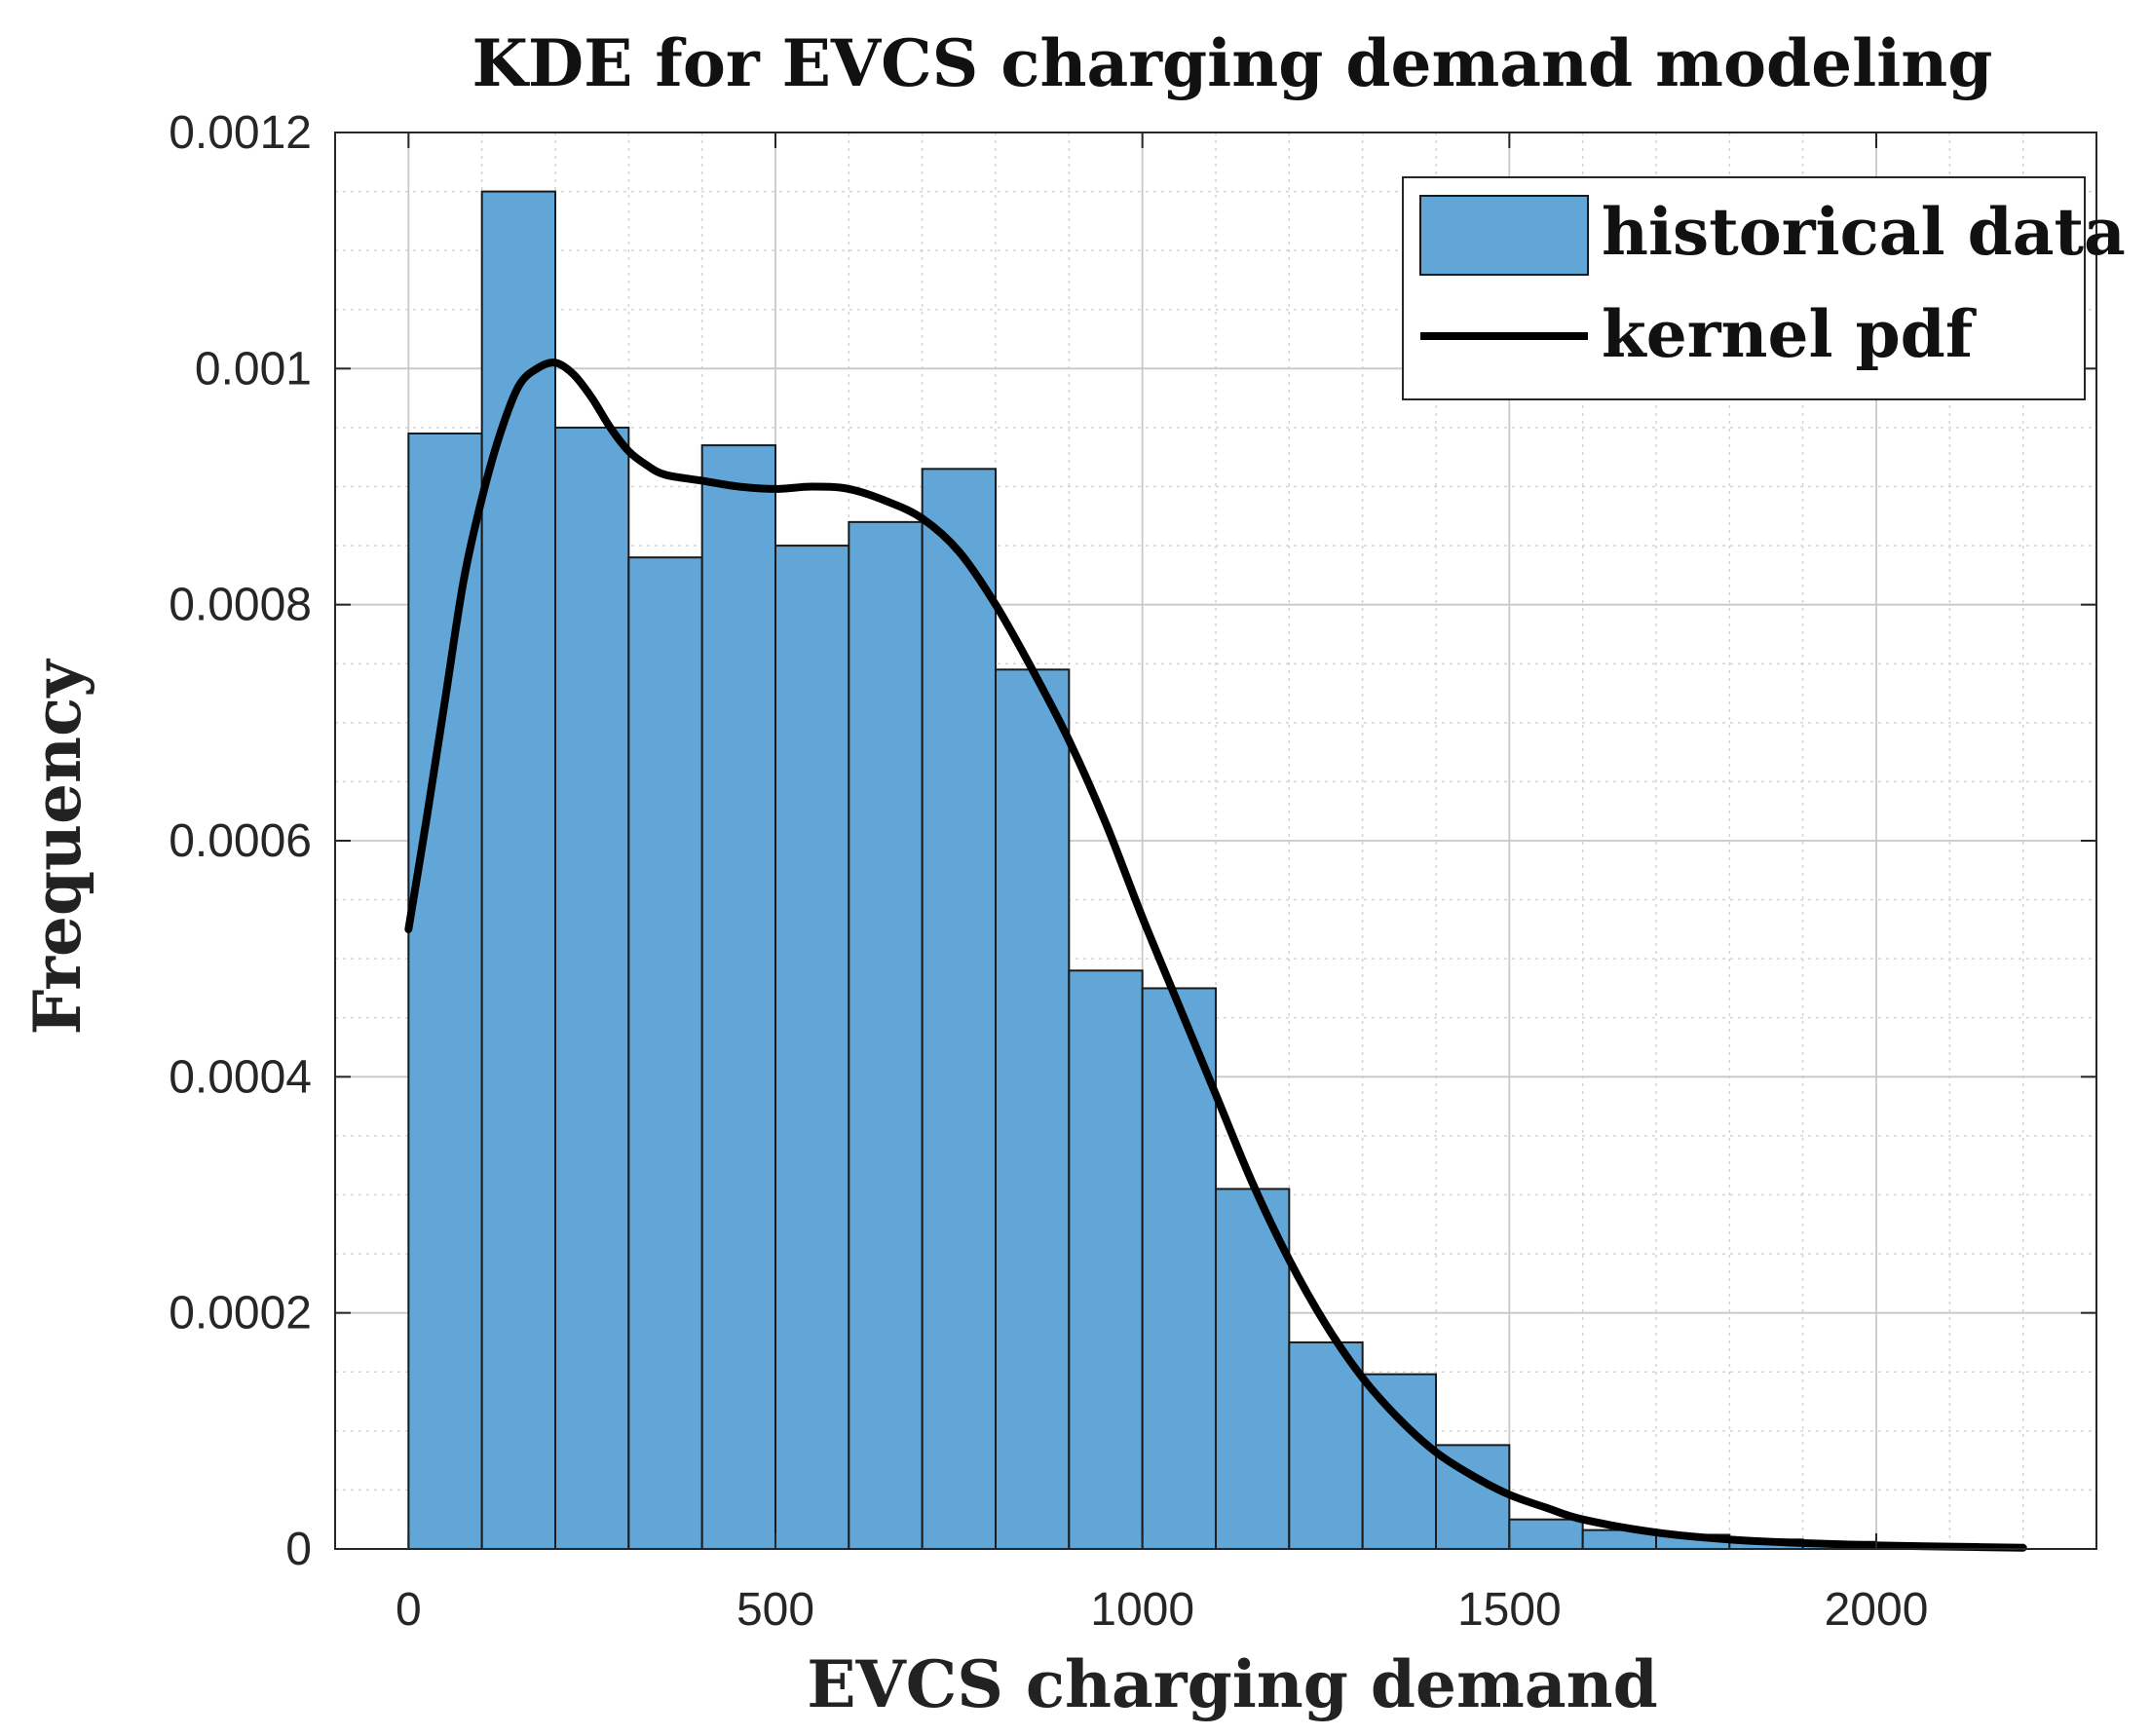  I want to click on x-tick-label: 2000, so click(1877, 1610).